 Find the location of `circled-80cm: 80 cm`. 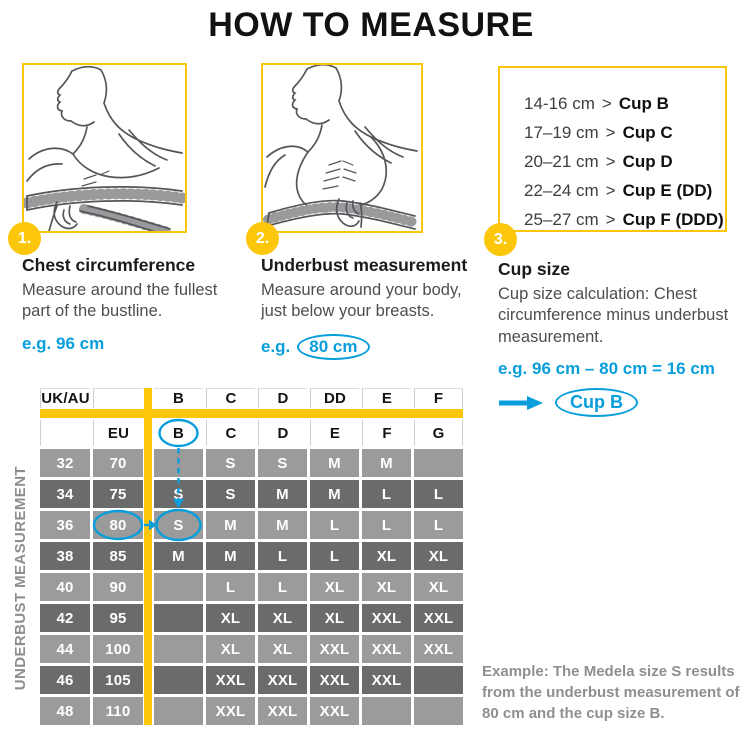

circled-80cm: 80 cm is located at coordinates (333, 346).